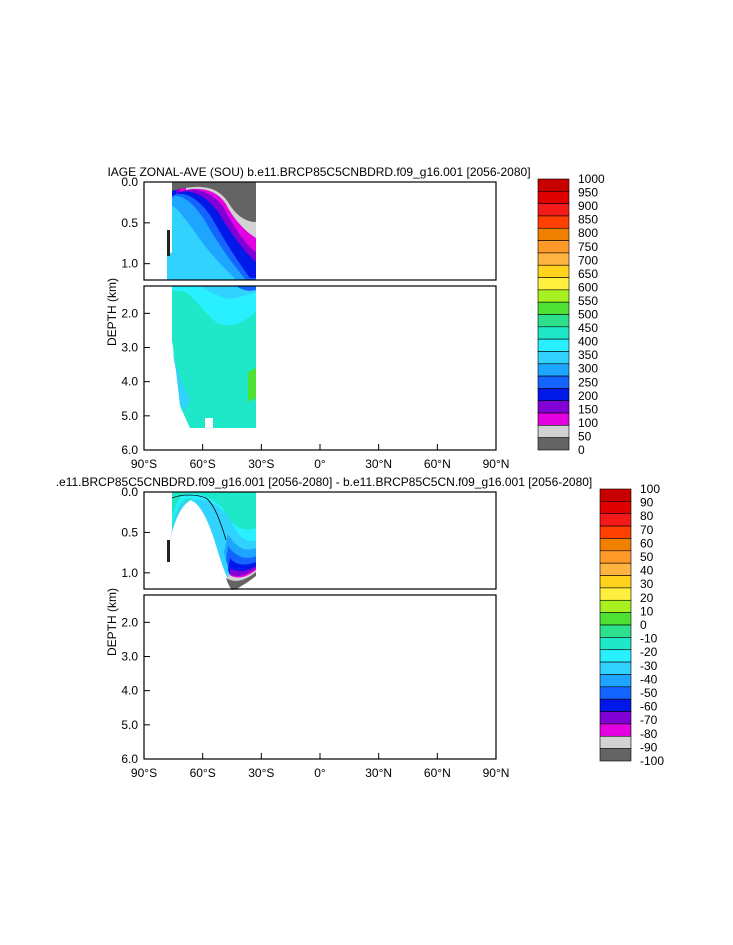 This screenshot has width=733, height=945. What do you see at coordinates (647, 598) in the screenshot?
I see `colorbar-label: 20` at bounding box center [647, 598].